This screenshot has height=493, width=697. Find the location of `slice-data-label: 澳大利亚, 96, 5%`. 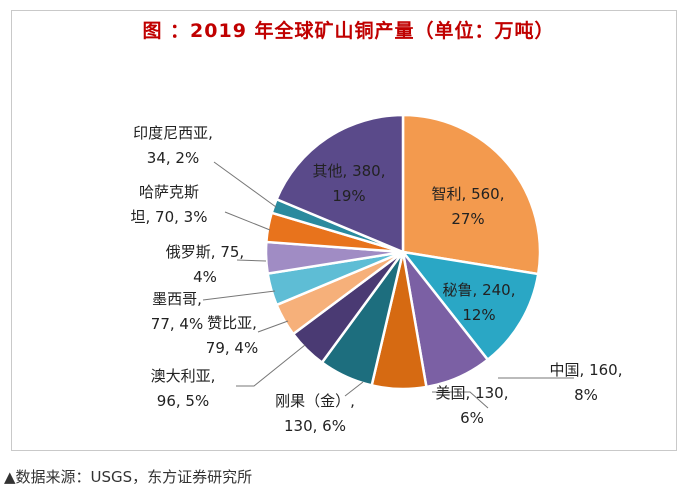

slice-data-label: 澳大利亚, 96, 5% is located at coordinates (183, 388).